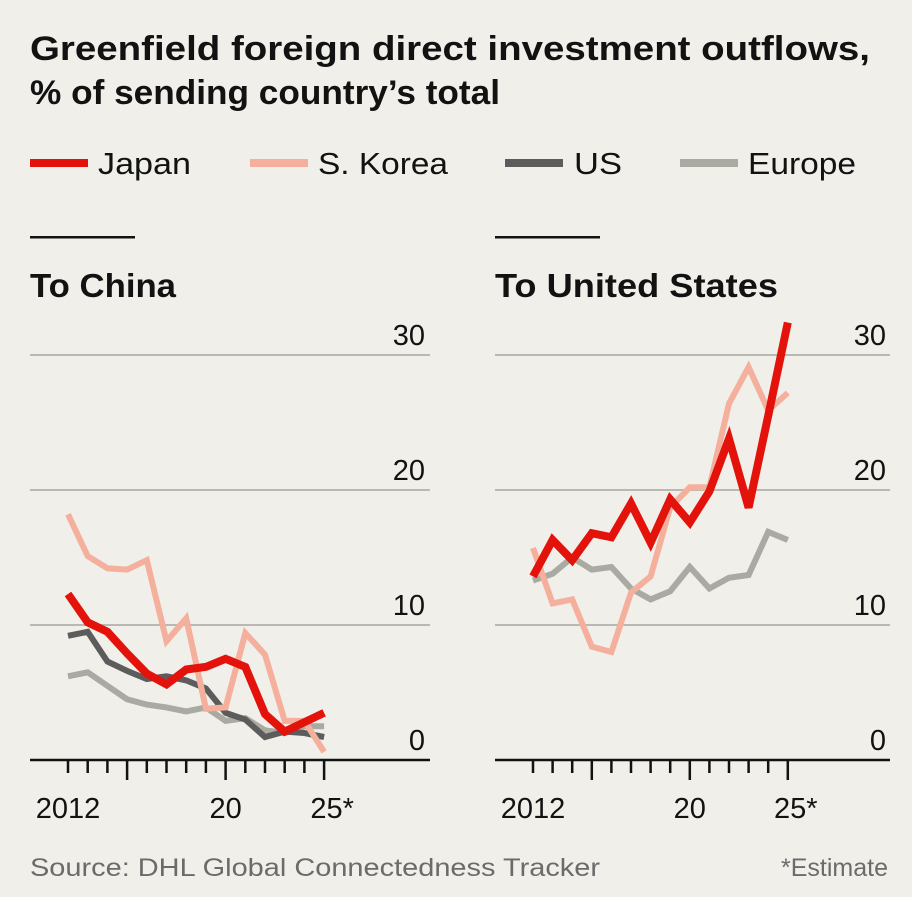 Image resolution: width=912 pixels, height=897 pixels. What do you see at coordinates (709, 163) in the screenshot?
I see `legend-swatch-europe` at bounding box center [709, 163].